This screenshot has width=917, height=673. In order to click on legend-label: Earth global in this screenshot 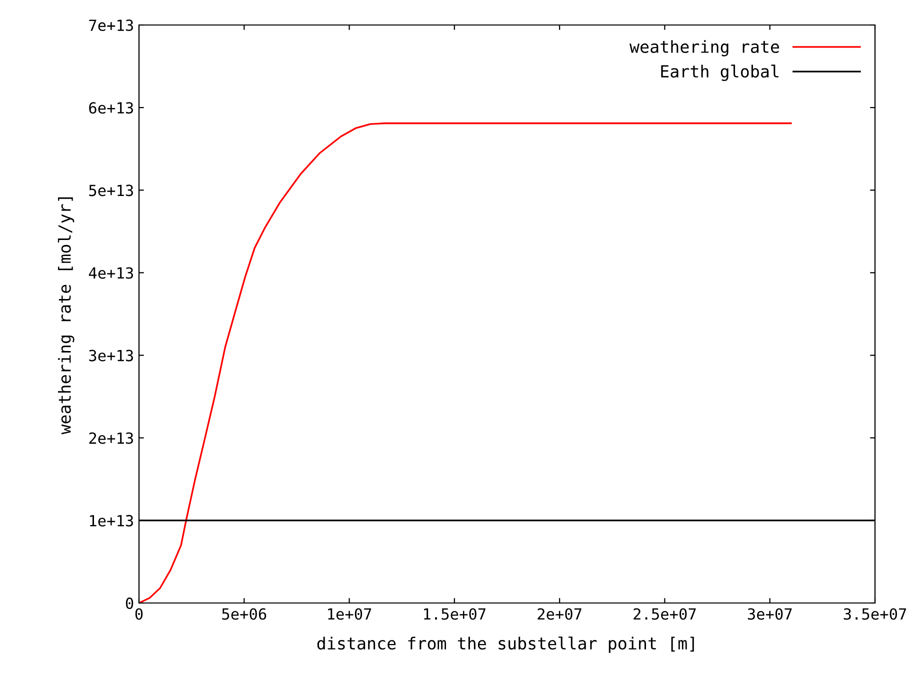, I will do `click(719, 72)`.